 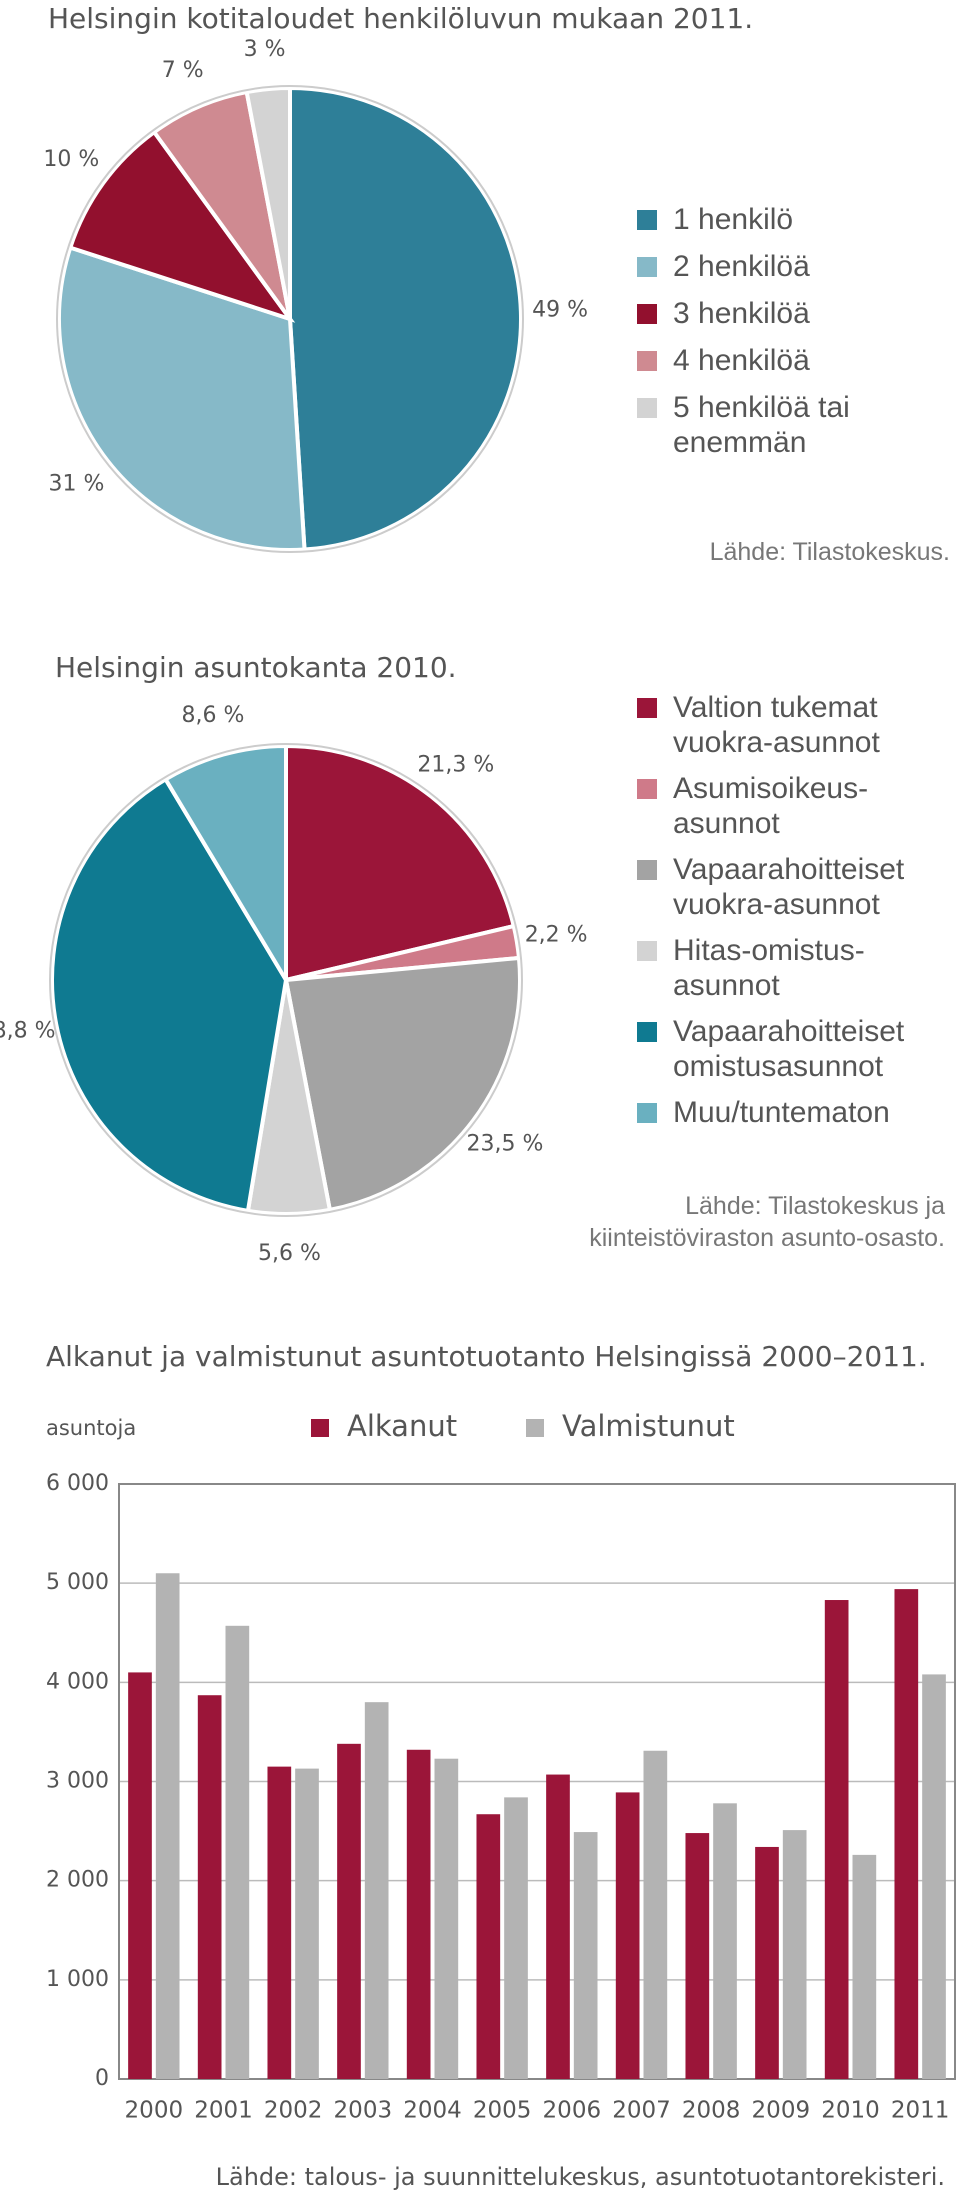 I want to click on legend-label: Hitas-omistus-asunnot, so click(x=769, y=968).